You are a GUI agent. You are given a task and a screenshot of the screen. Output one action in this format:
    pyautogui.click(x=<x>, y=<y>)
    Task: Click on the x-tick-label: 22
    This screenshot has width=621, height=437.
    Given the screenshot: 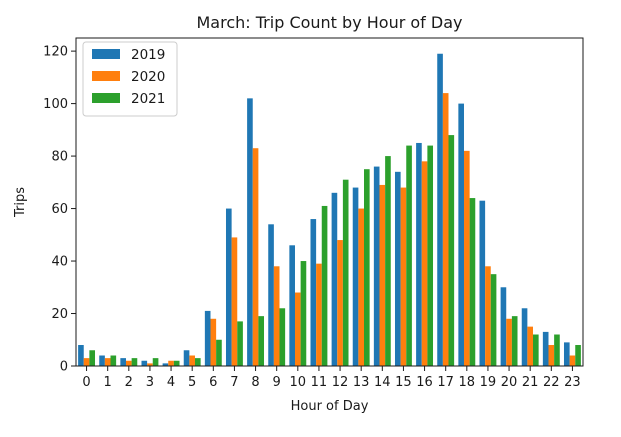 What is the action you would take?
    pyautogui.click(x=551, y=382)
    